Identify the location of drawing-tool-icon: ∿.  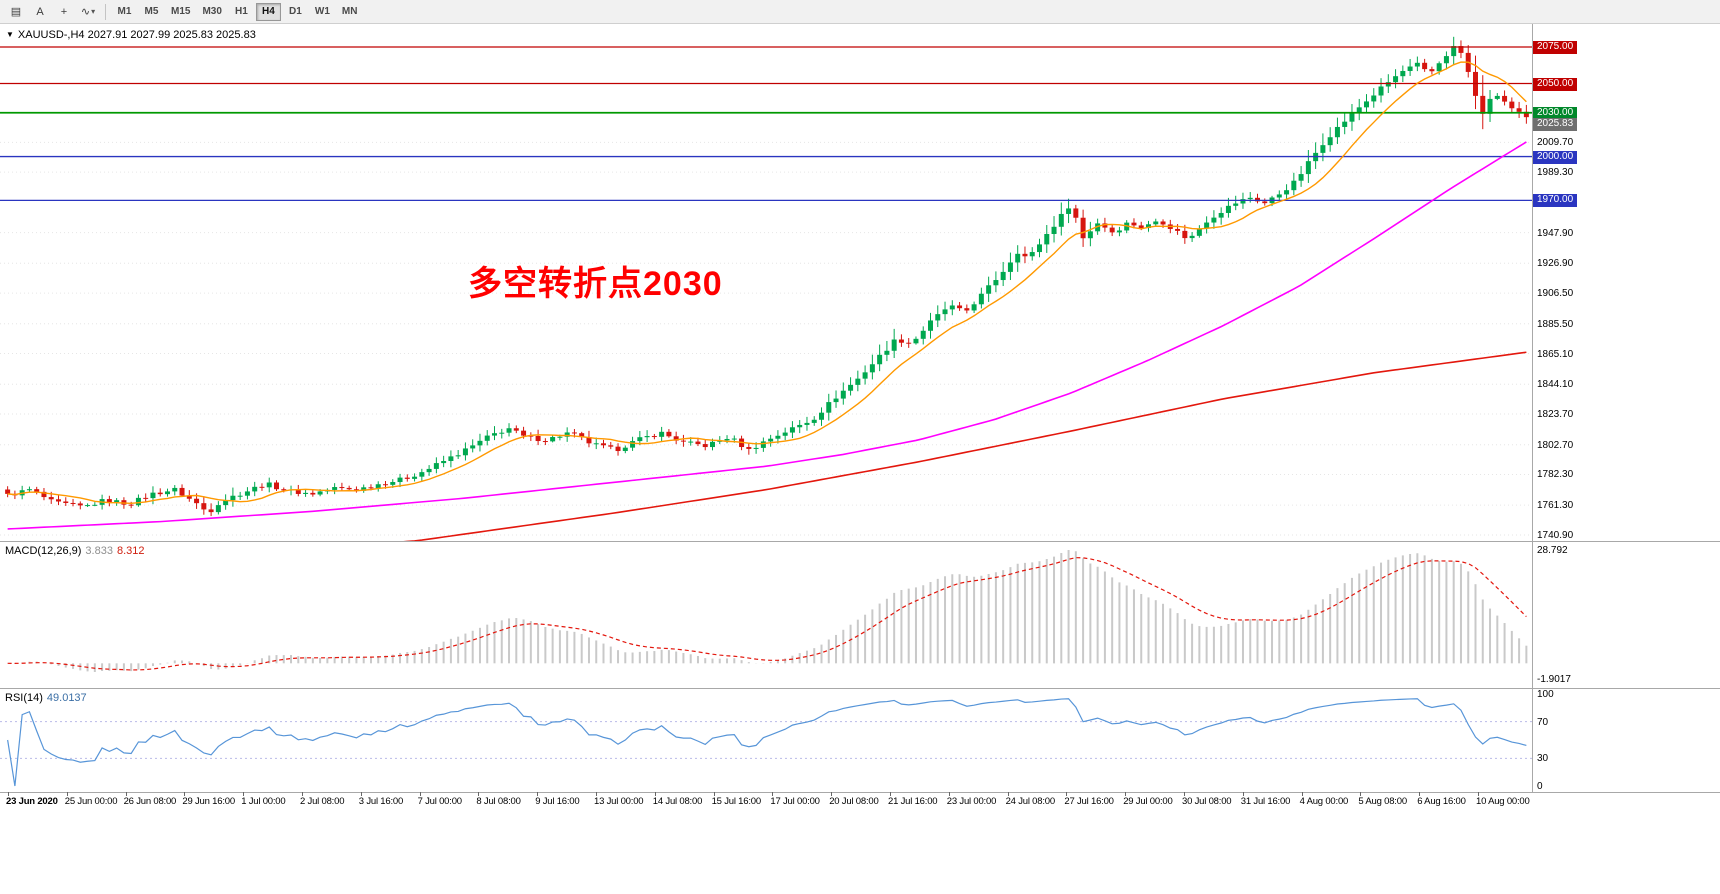
(85, 12).